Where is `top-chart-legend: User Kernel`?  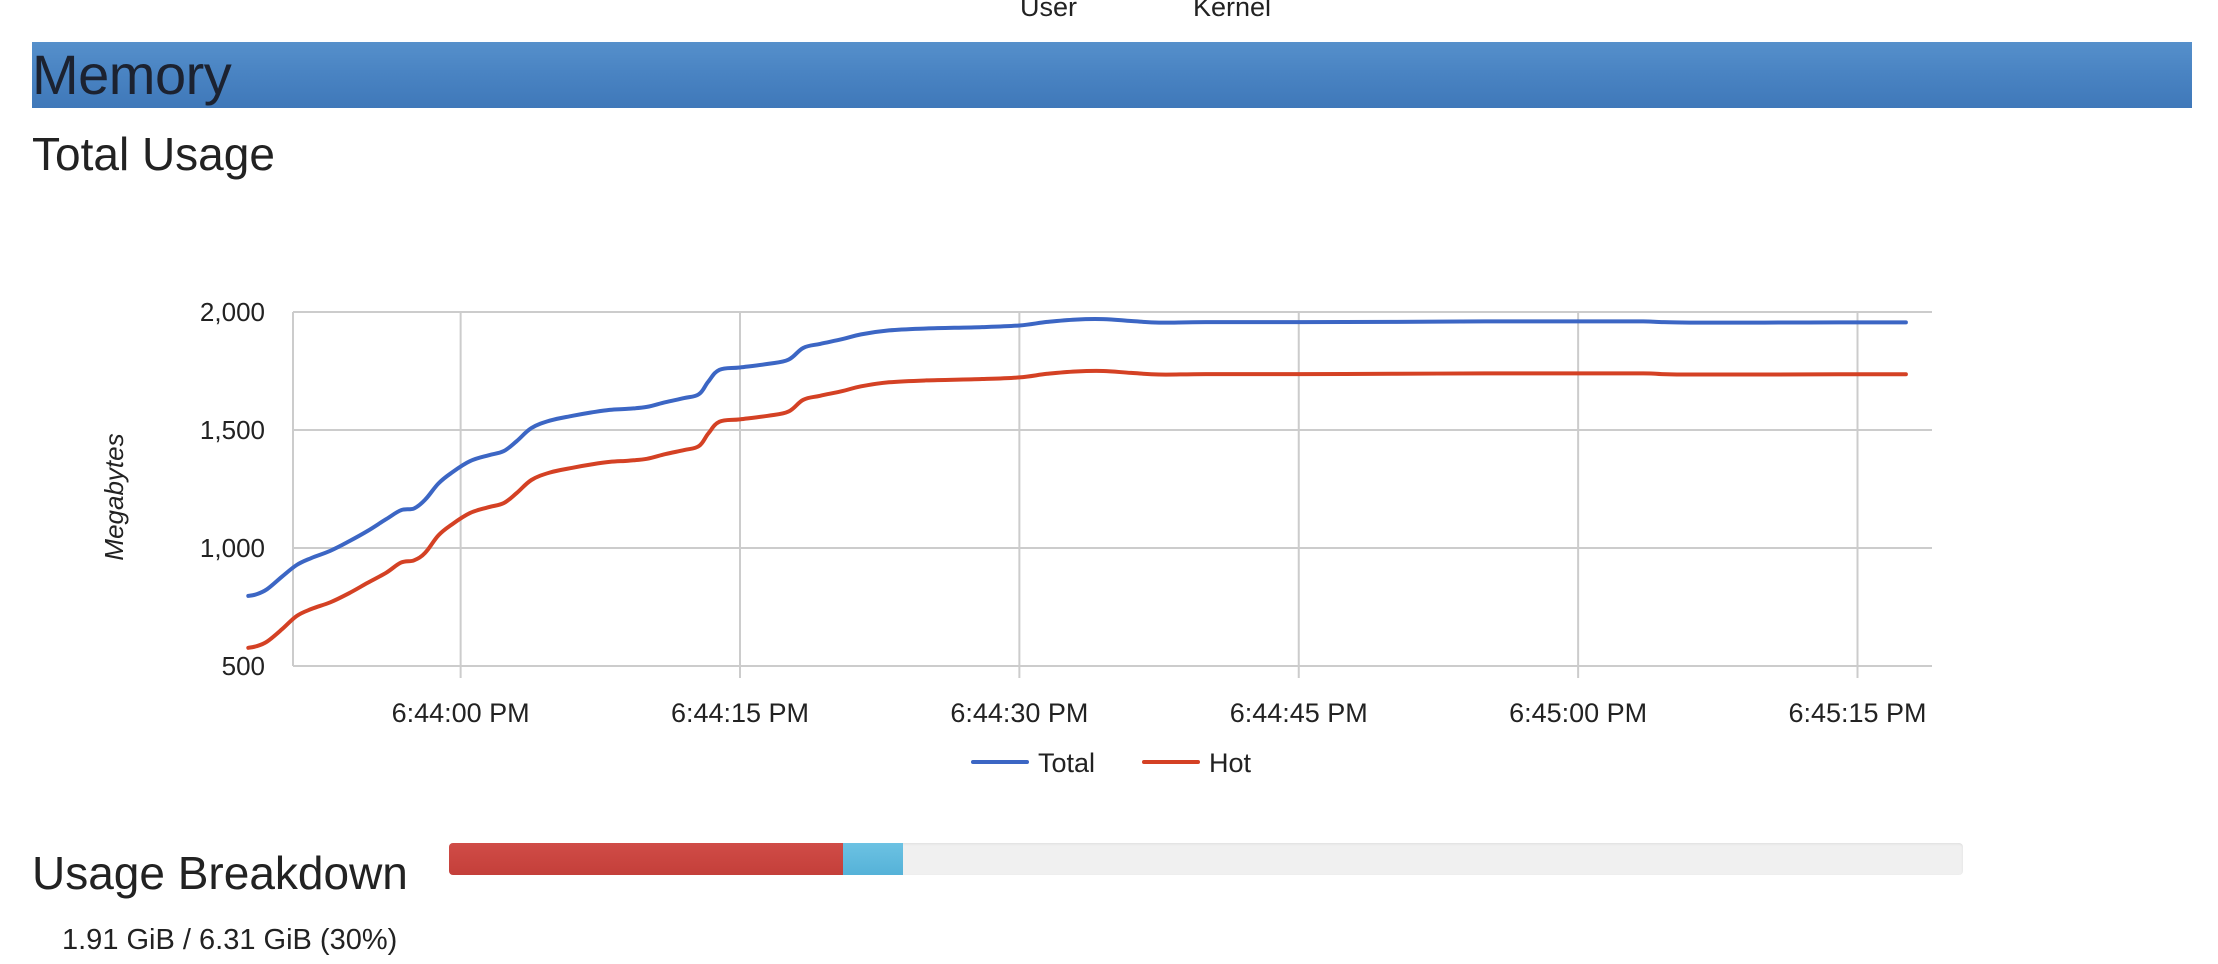 top-chart-legend: User Kernel is located at coordinates (1109, 20).